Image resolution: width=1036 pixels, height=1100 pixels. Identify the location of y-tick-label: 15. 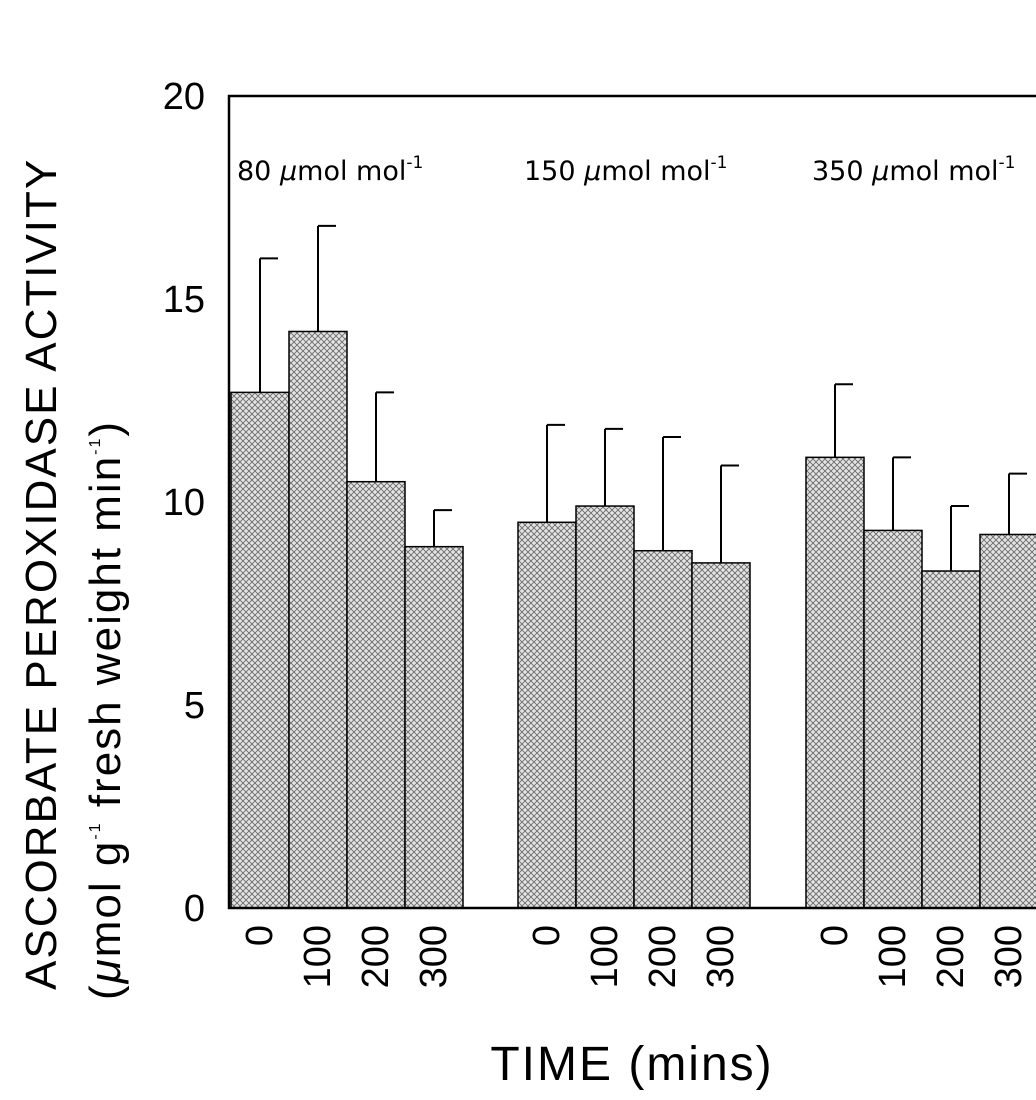
(184, 300).